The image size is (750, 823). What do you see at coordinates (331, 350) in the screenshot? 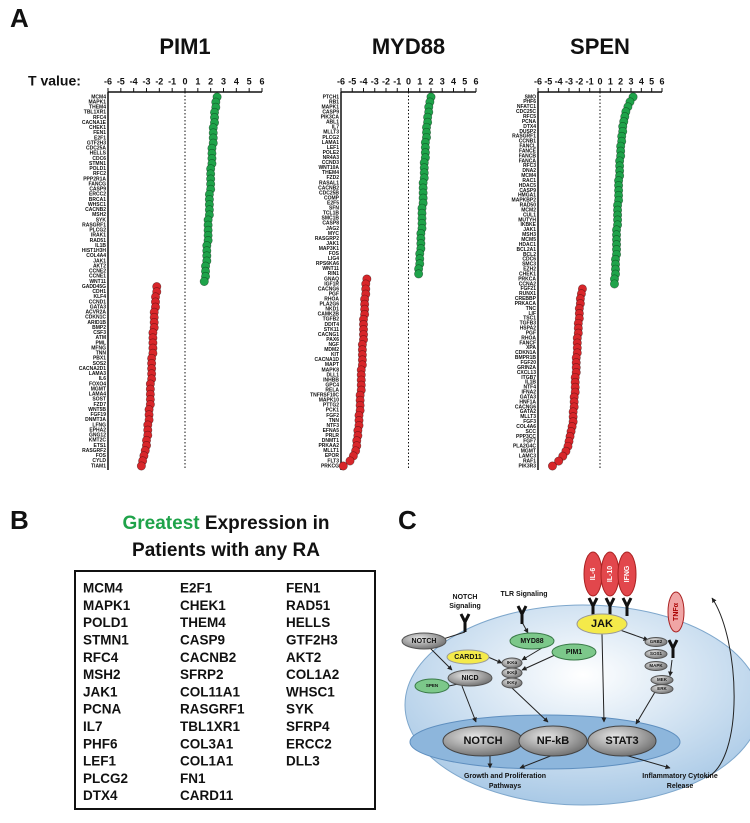
I see `gene-label: MDM2` at bounding box center [331, 350].